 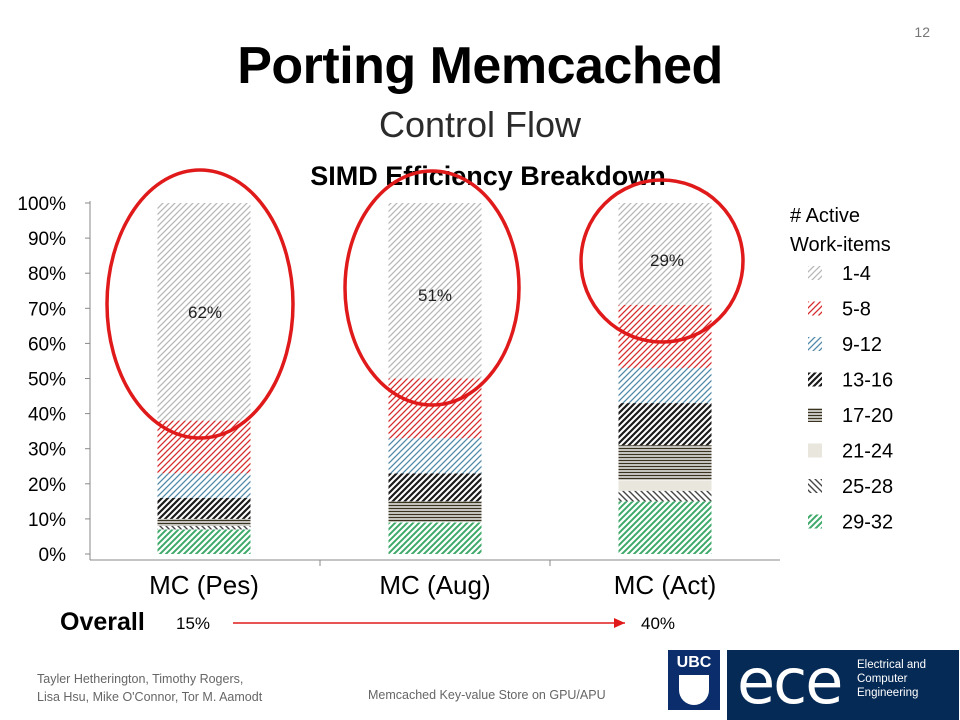 What do you see at coordinates (856, 310) in the screenshot?
I see `legend-entry: 5-8` at bounding box center [856, 310].